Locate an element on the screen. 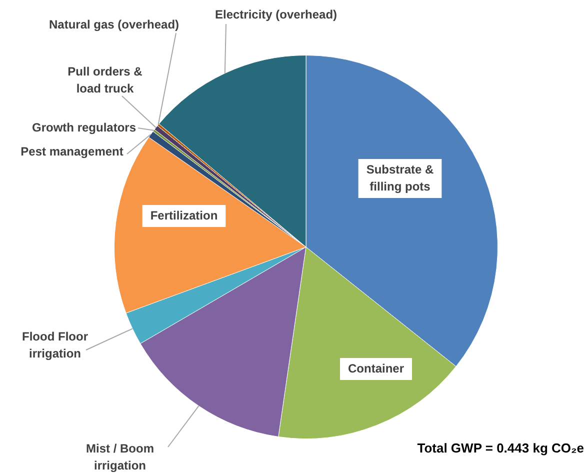 This screenshot has height=476, width=588. slice-label: Container is located at coordinates (376, 368).